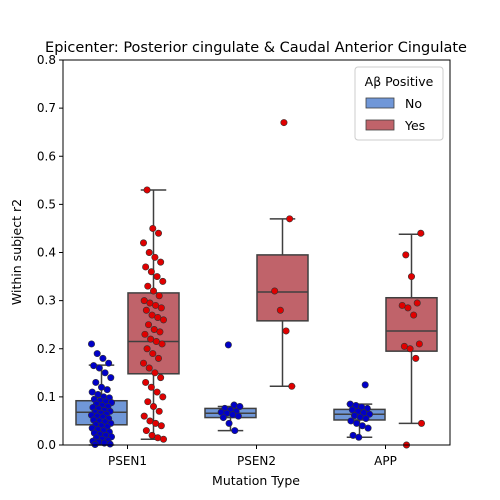  What do you see at coordinates (127, 461) in the screenshot?
I see `x-tick-label: PSEN1` at bounding box center [127, 461].